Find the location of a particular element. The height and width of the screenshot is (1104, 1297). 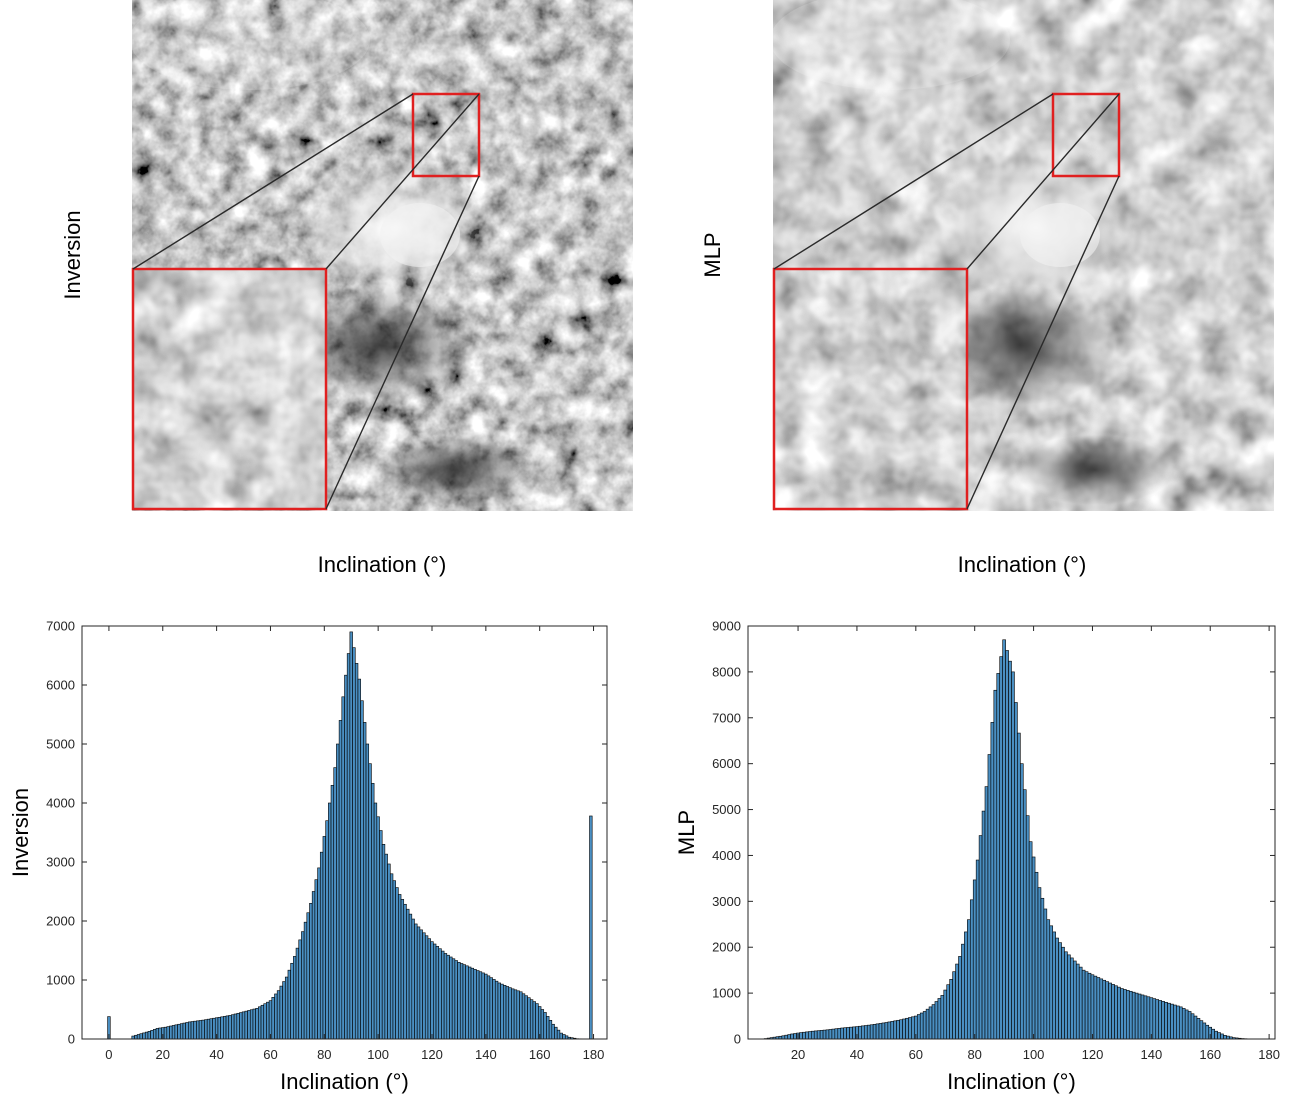

mlp-roi-box is located at coordinates (1086, 135).